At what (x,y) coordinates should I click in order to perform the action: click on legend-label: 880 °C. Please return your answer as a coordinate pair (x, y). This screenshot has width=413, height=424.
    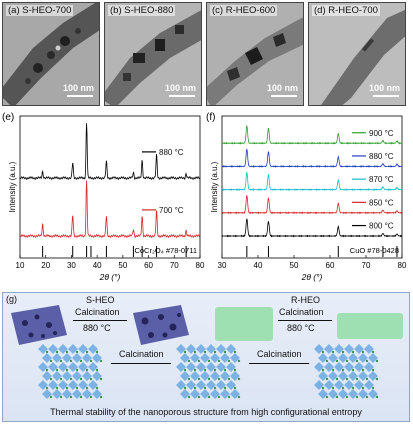
    Looking at the image, I should click on (381, 156).